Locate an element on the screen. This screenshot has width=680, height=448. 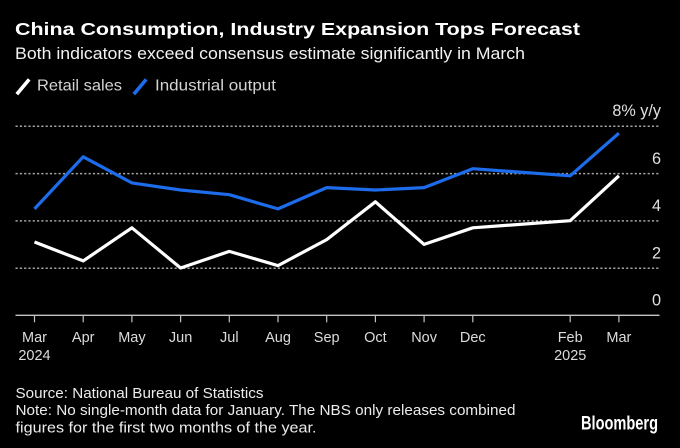
svg-text: Sep is located at coordinates (327, 338).